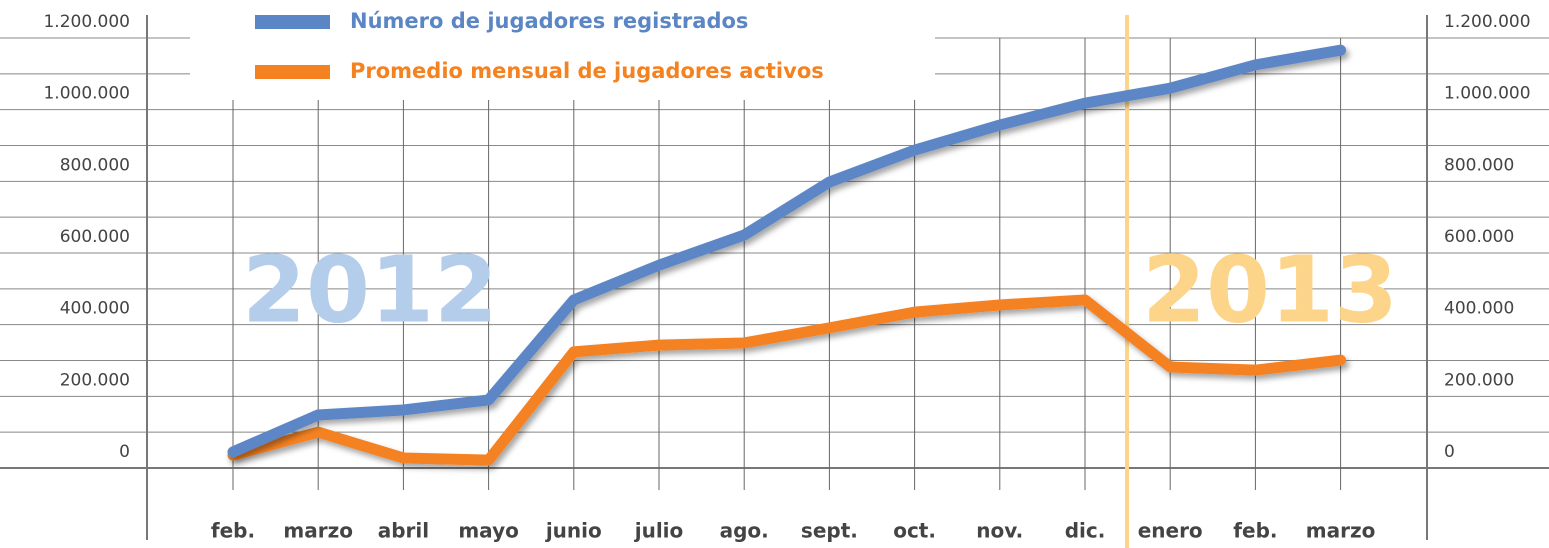 The width and height of the screenshot is (1549, 548). I want to click on y-tick-label: 200.000, so click(95, 380).